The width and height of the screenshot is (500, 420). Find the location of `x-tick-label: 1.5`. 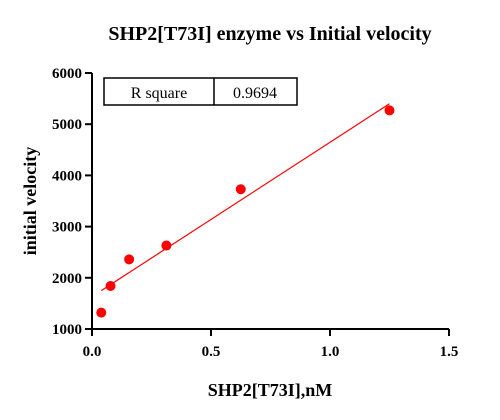

x-tick-label: 1.5 is located at coordinates (449, 352).